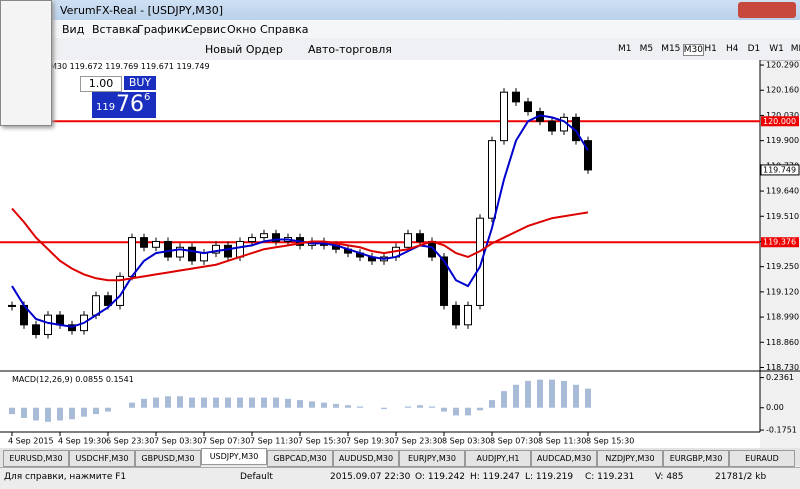 This screenshot has width=800, height=489. What do you see at coordinates (630, 458) in the screenshot?
I see `chart-tab: NZDJPY,M30` at bounding box center [630, 458].